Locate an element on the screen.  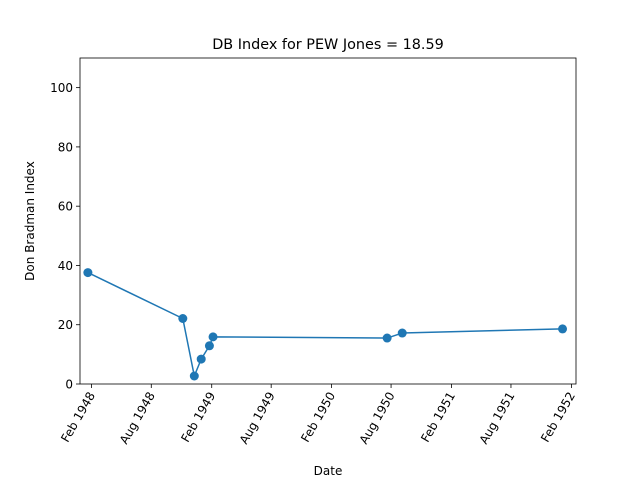
y-axis-label: Don Bradman Index is located at coordinates (30, 221).